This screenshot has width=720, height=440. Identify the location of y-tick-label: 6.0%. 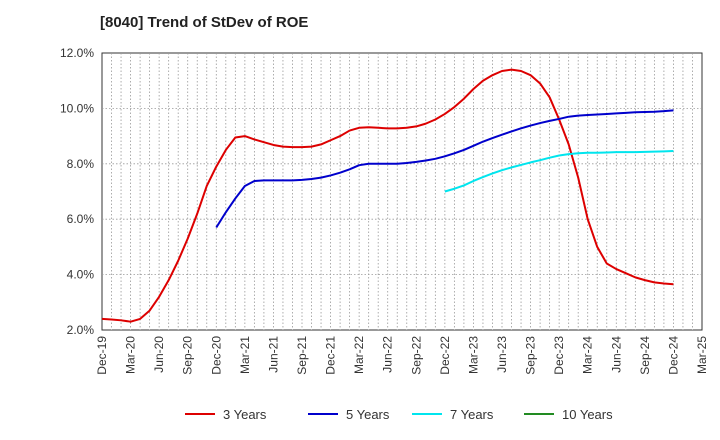
(81, 219).